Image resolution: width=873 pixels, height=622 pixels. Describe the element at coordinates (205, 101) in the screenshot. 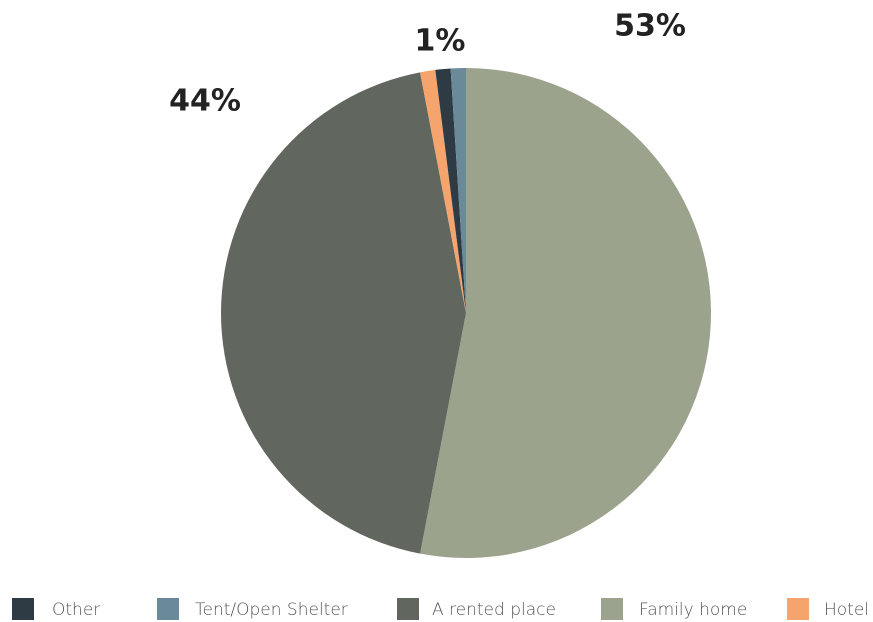

I see `value-label: 44%` at that location.